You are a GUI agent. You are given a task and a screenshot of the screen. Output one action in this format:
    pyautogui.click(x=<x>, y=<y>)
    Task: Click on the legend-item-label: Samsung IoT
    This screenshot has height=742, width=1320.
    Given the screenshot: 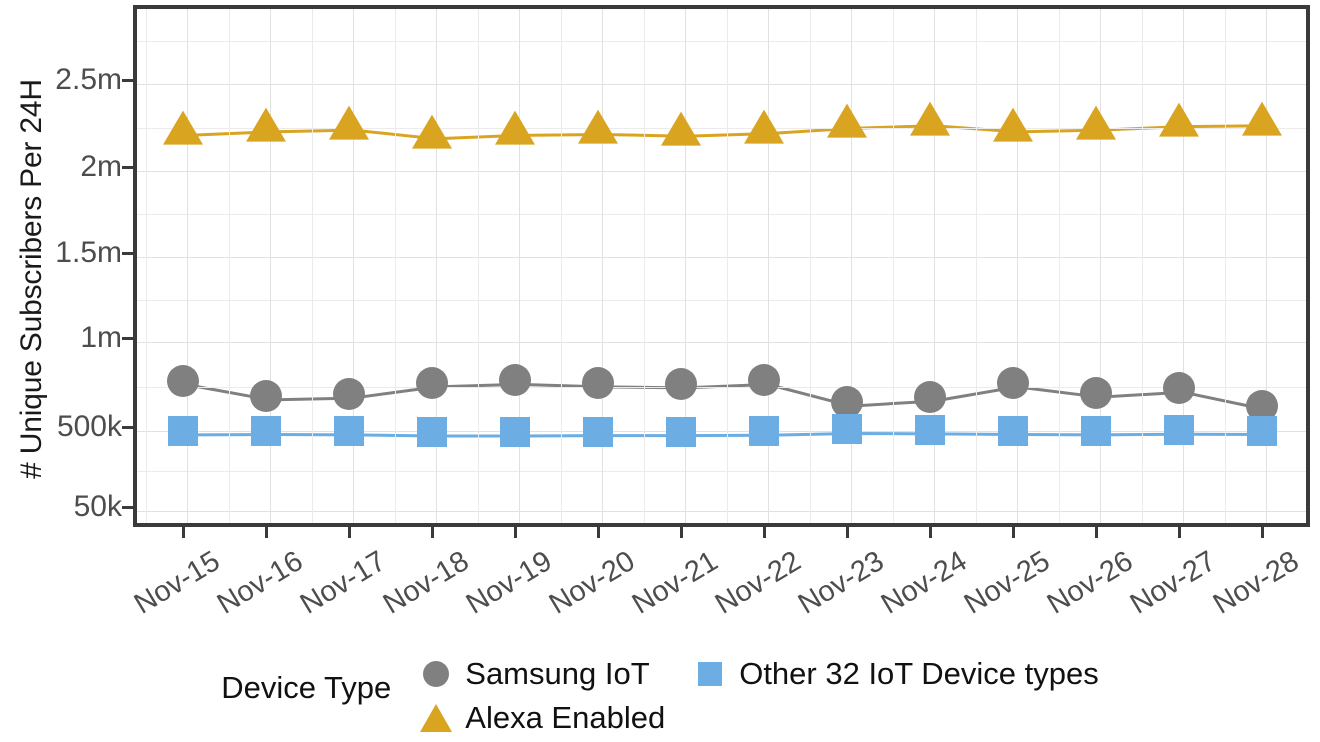 What is the action you would take?
    pyautogui.click(x=557, y=673)
    